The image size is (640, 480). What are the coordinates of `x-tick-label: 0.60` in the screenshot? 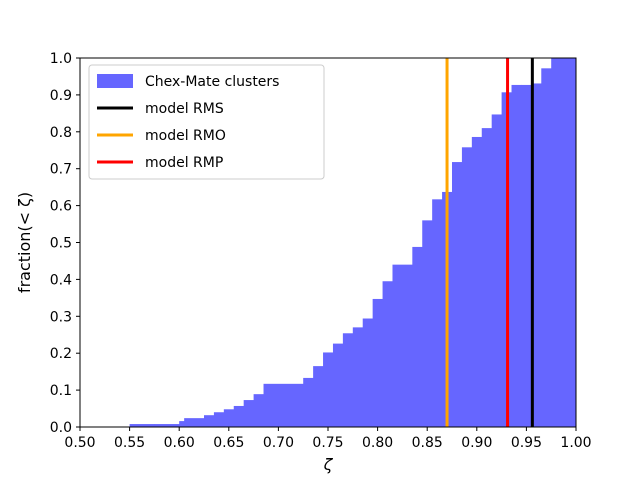 It's located at (179, 443).